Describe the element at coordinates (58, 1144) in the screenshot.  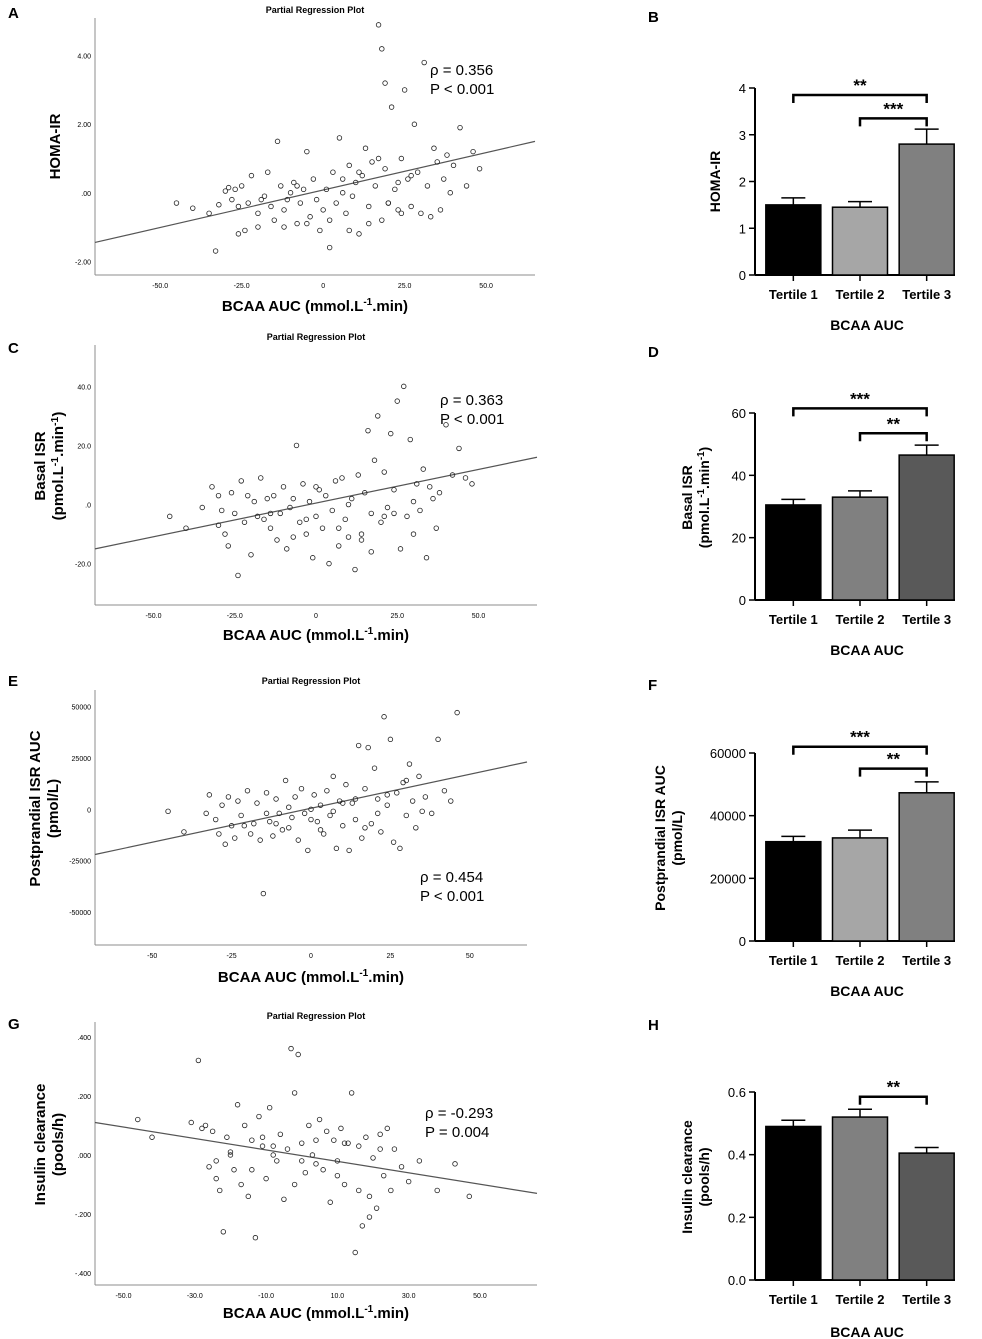
I see `y-label-line2: (pools/h)` at that location.